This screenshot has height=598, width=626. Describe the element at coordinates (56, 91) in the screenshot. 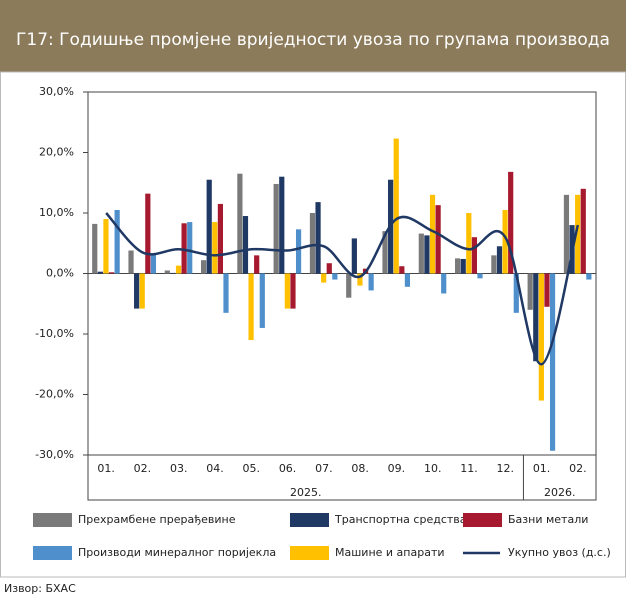

I see `y-tick-label: 30,0%` at that location.